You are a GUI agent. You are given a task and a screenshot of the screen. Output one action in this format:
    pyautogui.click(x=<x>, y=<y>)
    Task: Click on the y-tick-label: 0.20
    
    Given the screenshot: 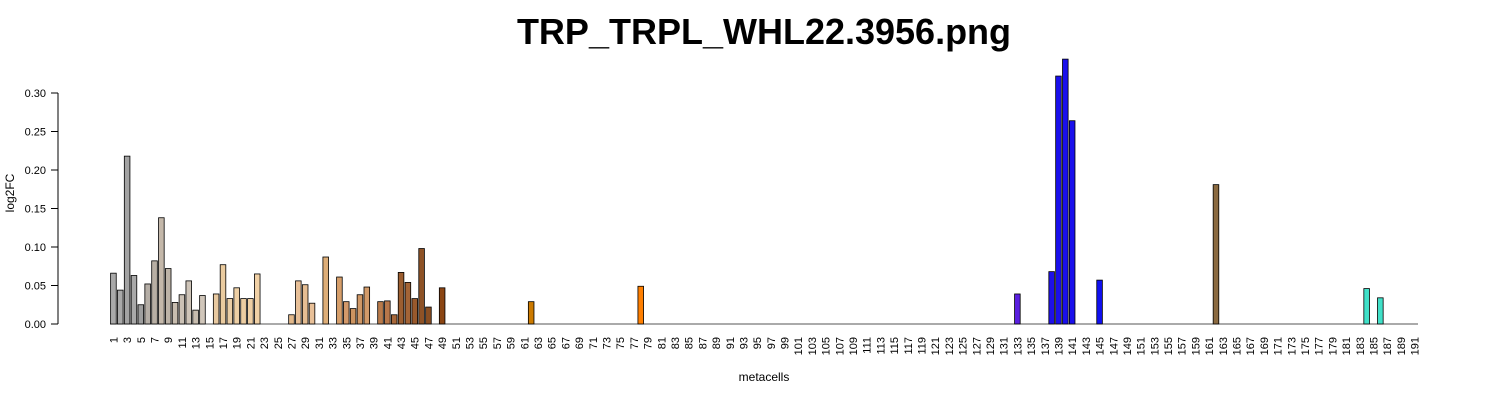 What is the action you would take?
    pyautogui.click(x=35, y=171)
    